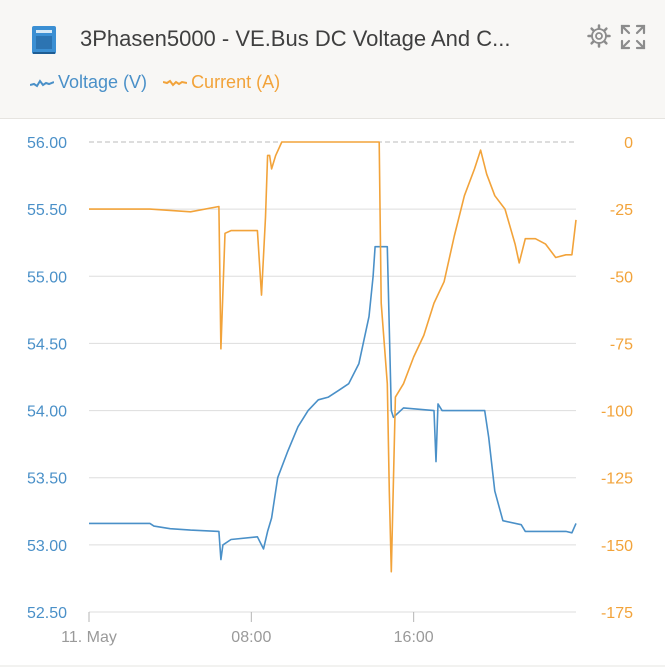 This screenshot has width=665, height=668. What do you see at coordinates (621, 210) in the screenshot?
I see `y-right-tick-label: -25` at bounding box center [621, 210].